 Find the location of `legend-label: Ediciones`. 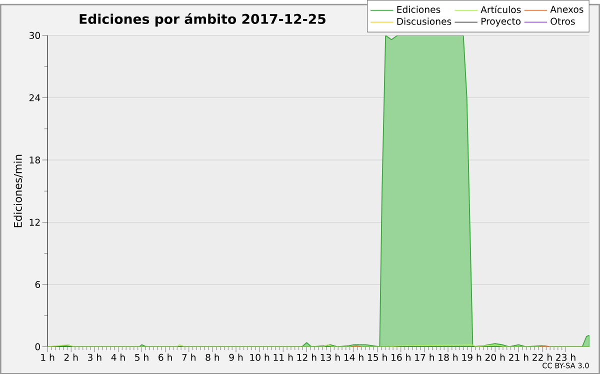

legend-label: Ediciones is located at coordinates (418, 9).